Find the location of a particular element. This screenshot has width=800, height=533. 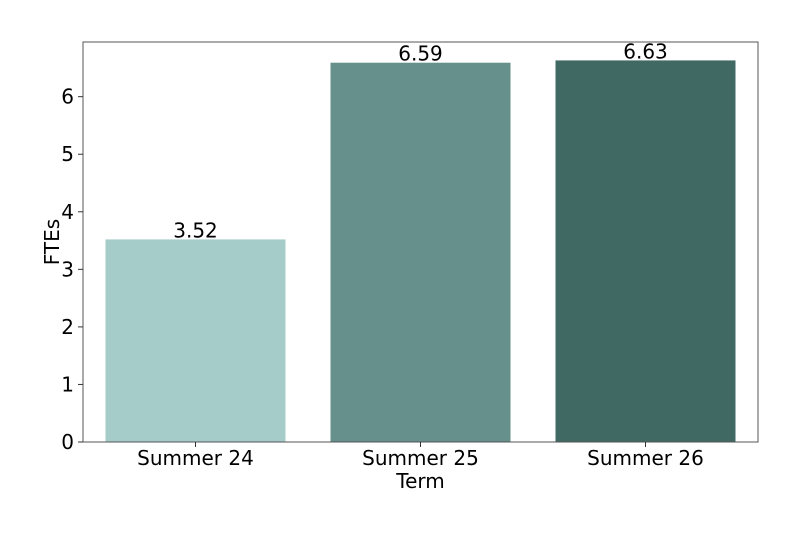

y-tick-label: 2 is located at coordinates (67, 327).